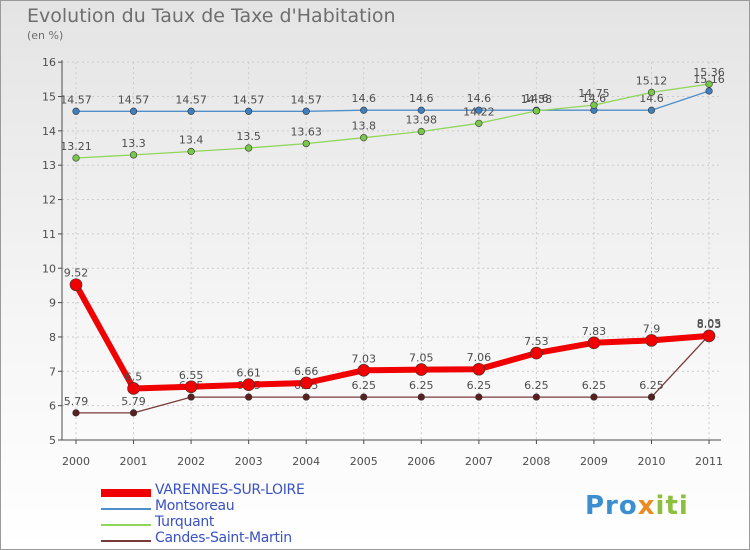 The height and width of the screenshot is (550, 750). I want to click on point-varennes-sur-loire-2007, so click(479, 369).